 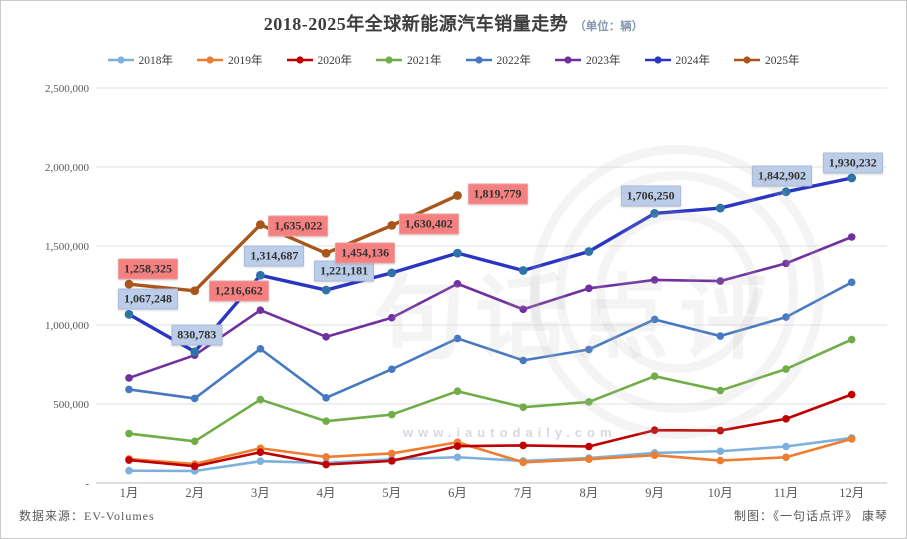 I want to click on series-line-2018年, so click(x=490, y=454).